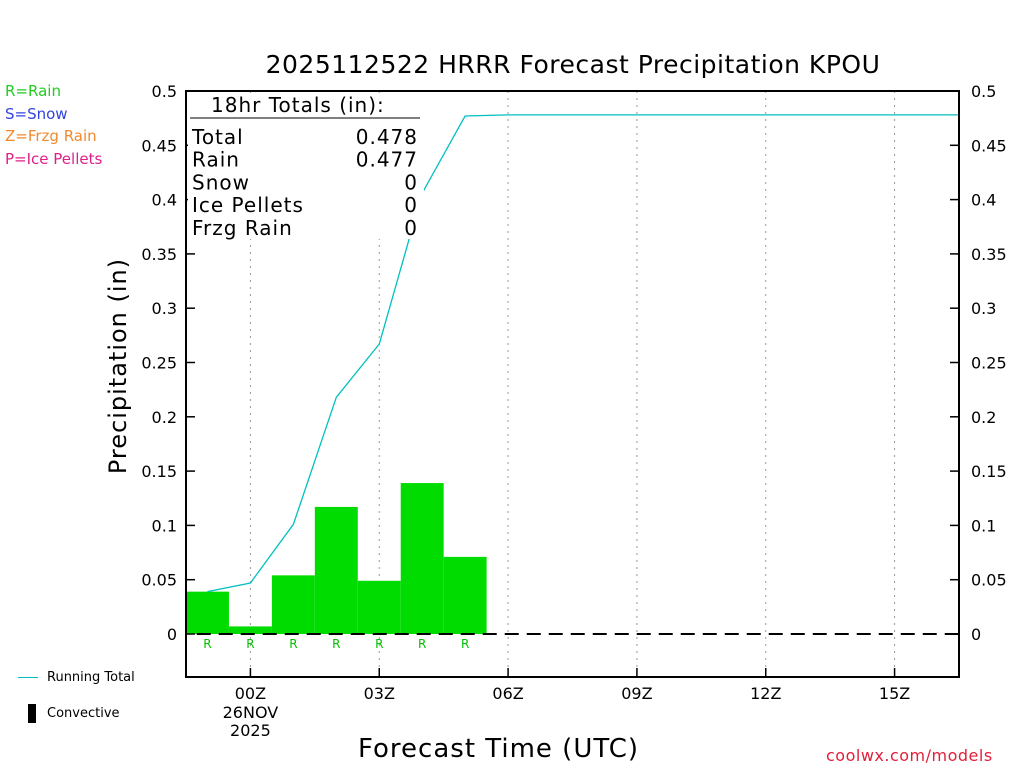 The height and width of the screenshot is (768, 1024). What do you see at coordinates (387, 160) in the screenshot?
I see `totals-row-value: 0.477` at bounding box center [387, 160].